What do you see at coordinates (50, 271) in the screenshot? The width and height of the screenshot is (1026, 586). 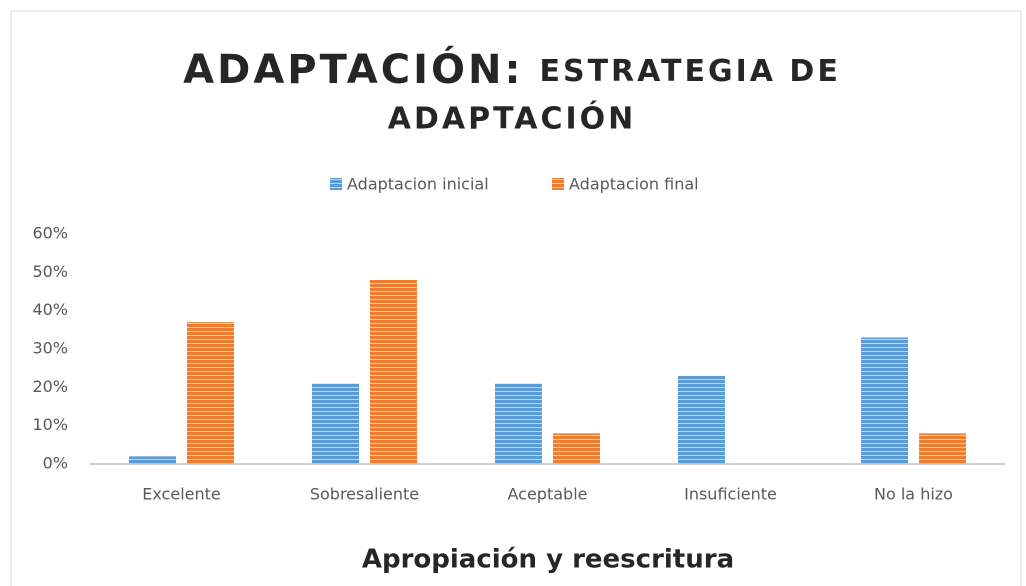 I see `y-tick-label: 50%` at bounding box center [50, 271].